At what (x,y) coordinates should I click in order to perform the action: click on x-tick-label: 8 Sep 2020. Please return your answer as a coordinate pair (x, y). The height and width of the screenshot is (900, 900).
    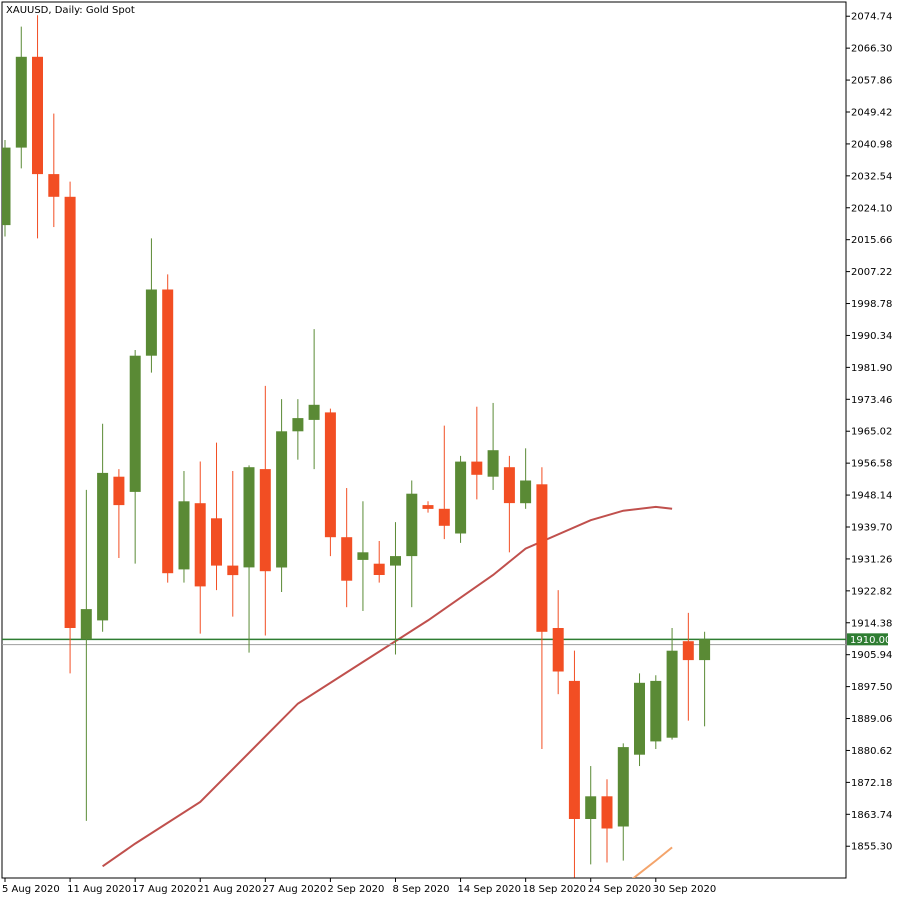
    Looking at the image, I should click on (420, 889).